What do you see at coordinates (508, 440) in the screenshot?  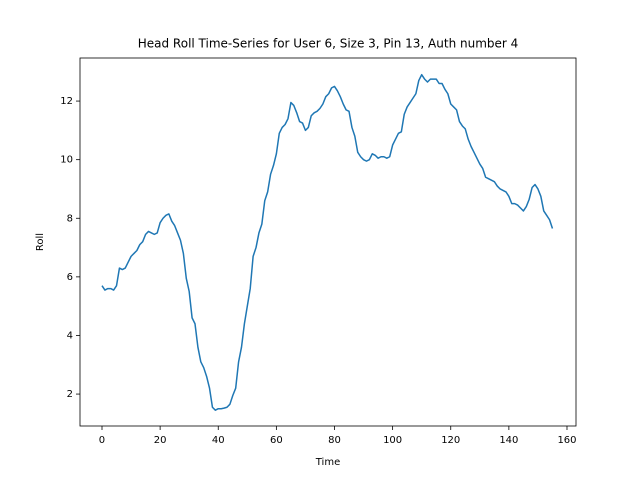 I see `x-tick-label: 140` at bounding box center [508, 440].